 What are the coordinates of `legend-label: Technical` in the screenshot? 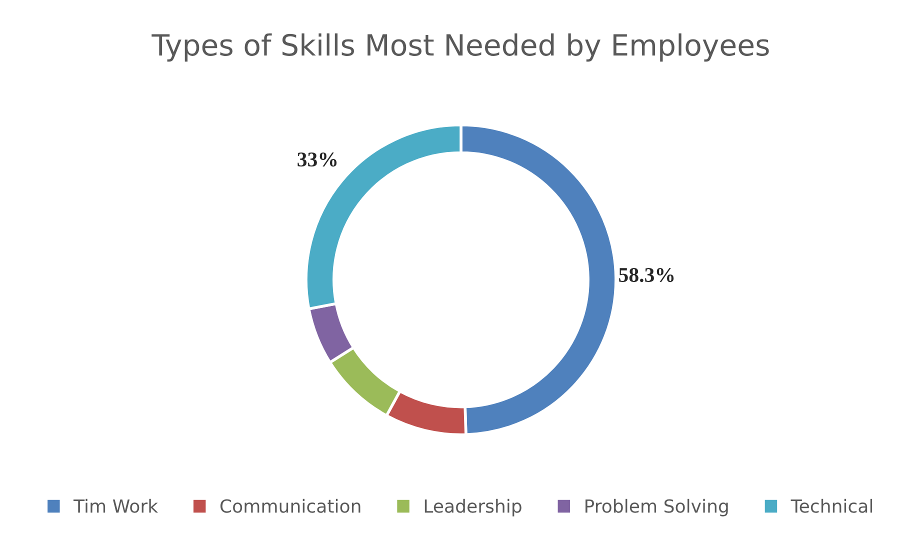 It's located at (831, 505).